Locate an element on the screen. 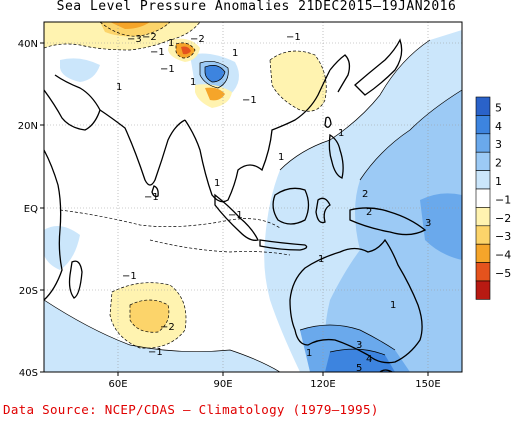 Image resolution: width=513 pixels, height=423 pixels. legend-label: 5 is located at coordinates (498, 107).